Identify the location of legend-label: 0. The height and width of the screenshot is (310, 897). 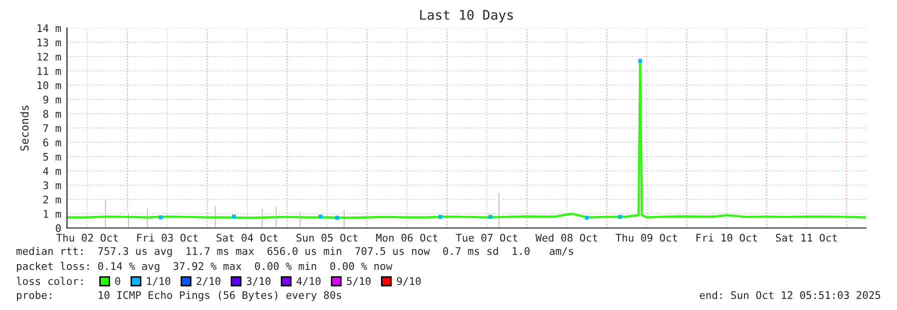
(117, 281).